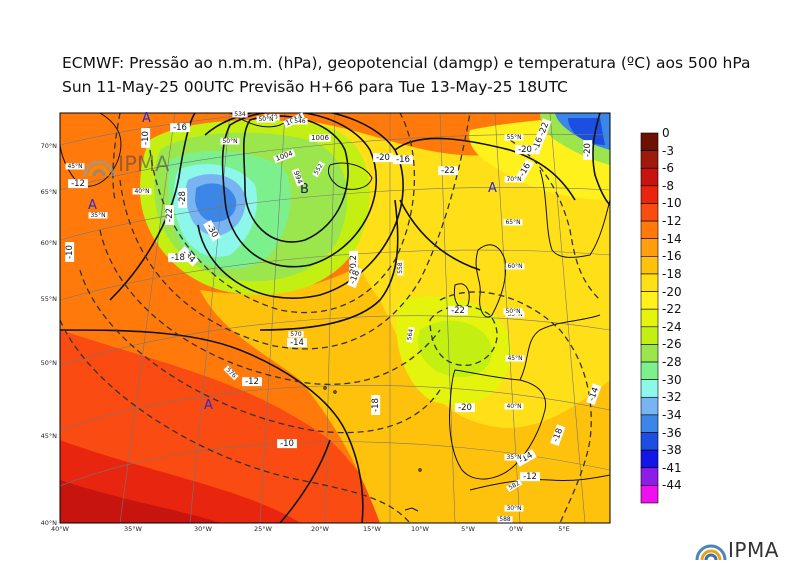 This screenshot has width=800, height=568. What do you see at coordinates (49, 299) in the screenshot?
I see `latitude-label: 55°N` at bounding box center [49, 299].